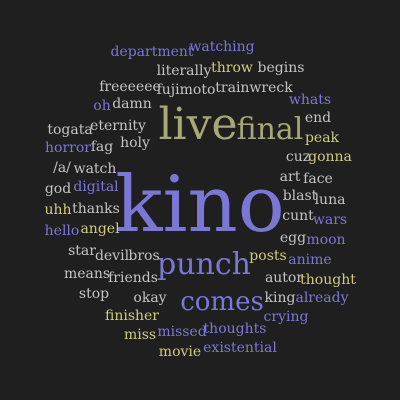  I want to click on word-trainwreck: trainwreck, so click(254, 88).